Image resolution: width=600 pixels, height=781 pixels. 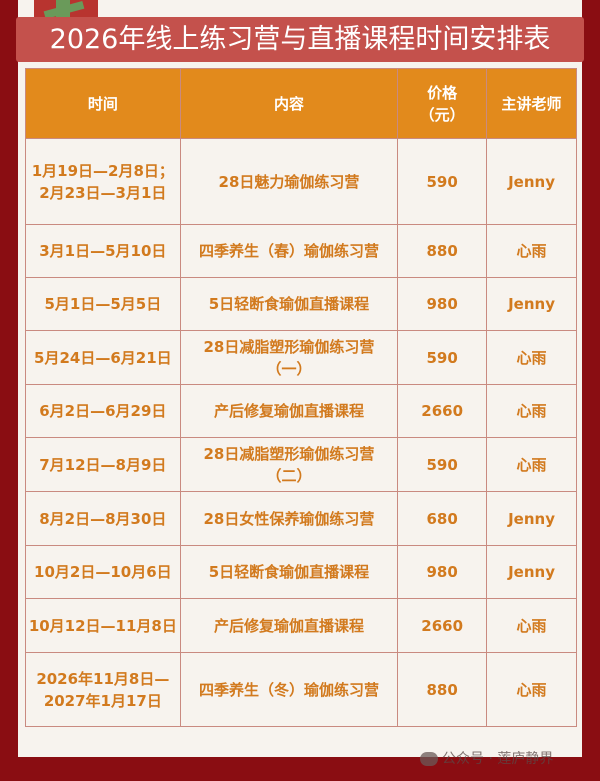 I want to click on time-cell: 6月2日—6月29日, so click(x=103, y=411).